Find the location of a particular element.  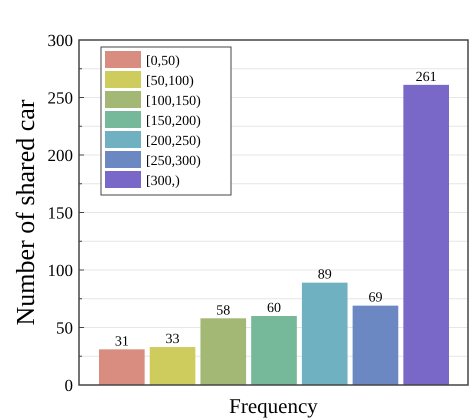

legend-label: [100,150) is located at coordinates (174, 101).